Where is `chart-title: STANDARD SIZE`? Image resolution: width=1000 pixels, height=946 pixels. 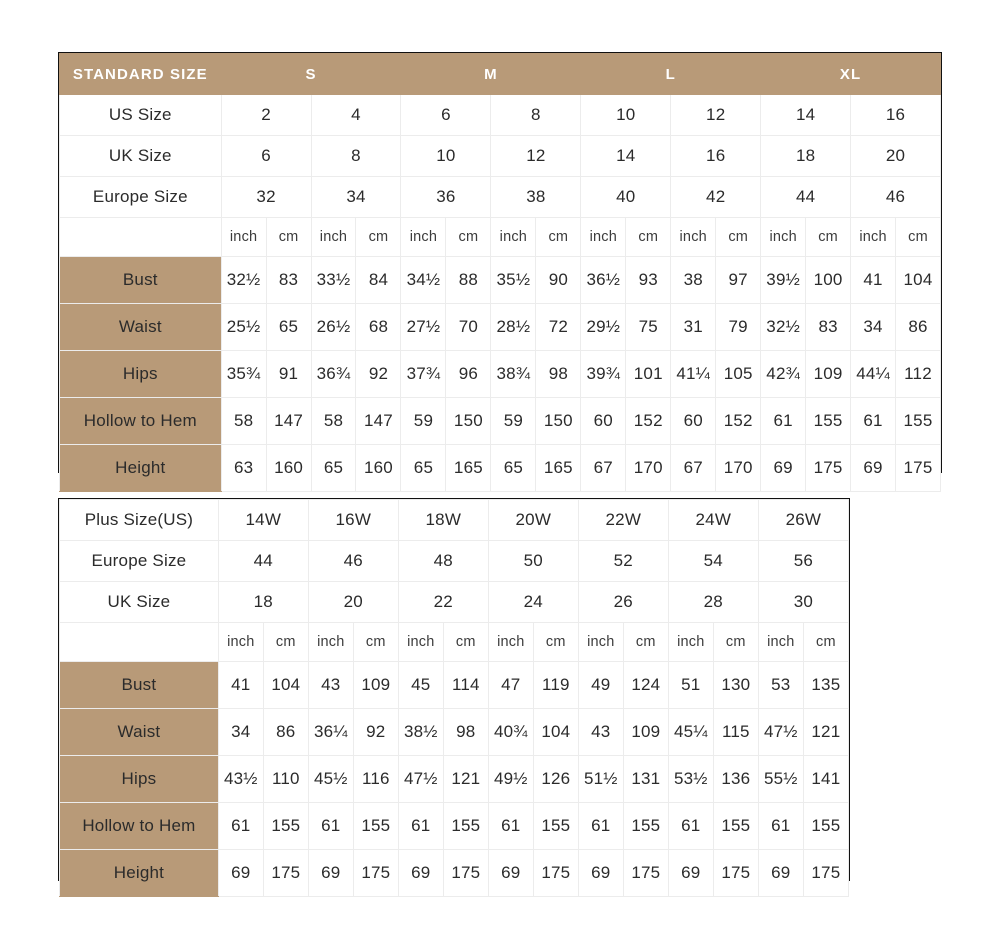 chart-title: STANDARD SIZE is located at coordinates (140, 74).